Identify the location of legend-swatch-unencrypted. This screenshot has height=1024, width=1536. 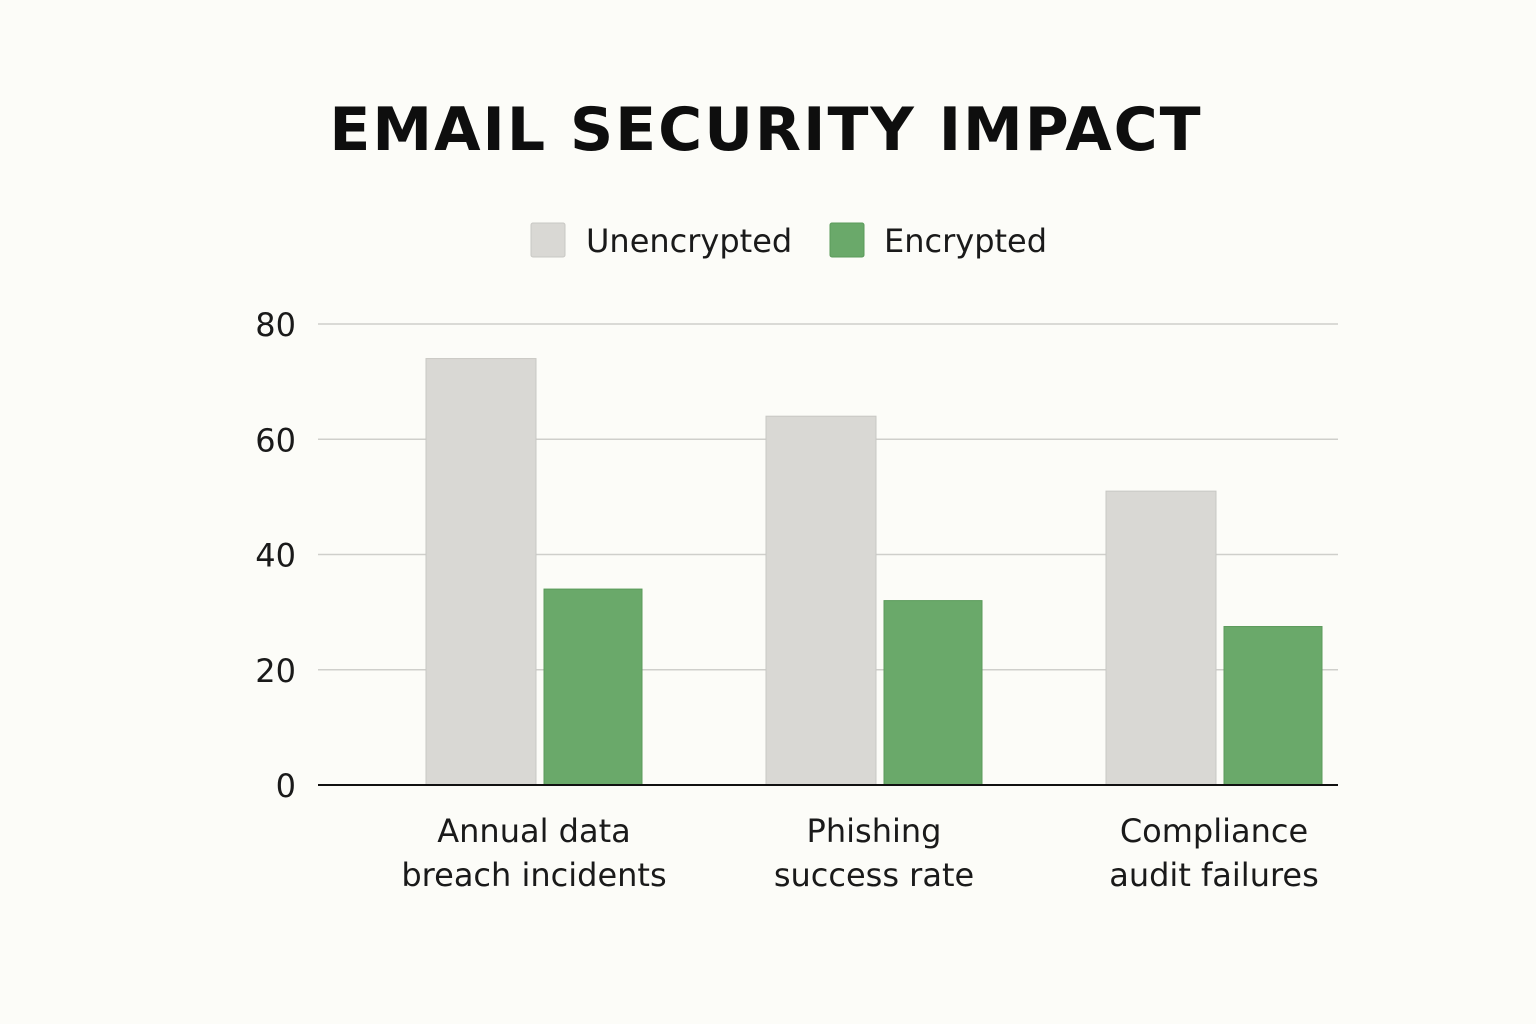
(548, 240).